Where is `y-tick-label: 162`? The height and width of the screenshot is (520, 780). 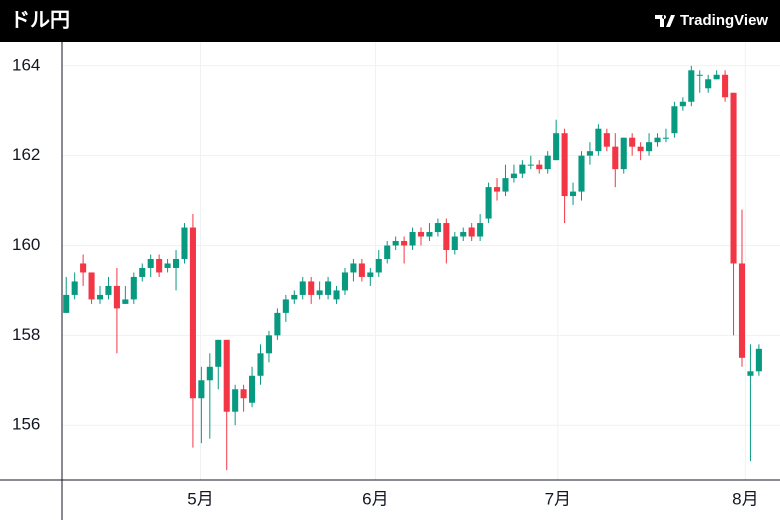
y-tick-label: 162 is located at coordinates (26, 154).